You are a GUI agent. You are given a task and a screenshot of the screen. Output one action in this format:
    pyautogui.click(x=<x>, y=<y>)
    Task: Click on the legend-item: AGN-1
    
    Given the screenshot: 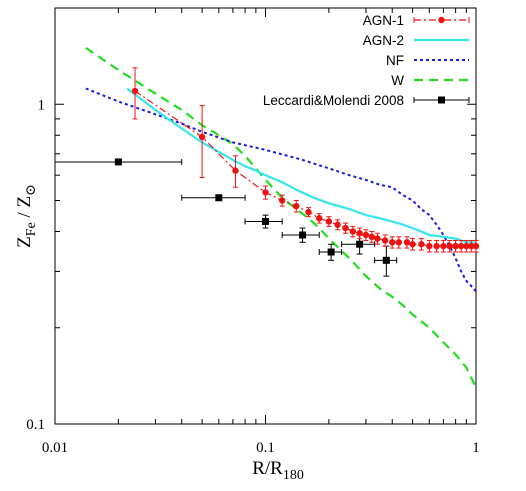 What is the action you would take?
    pyautogui.click(x=416, y=20)
    